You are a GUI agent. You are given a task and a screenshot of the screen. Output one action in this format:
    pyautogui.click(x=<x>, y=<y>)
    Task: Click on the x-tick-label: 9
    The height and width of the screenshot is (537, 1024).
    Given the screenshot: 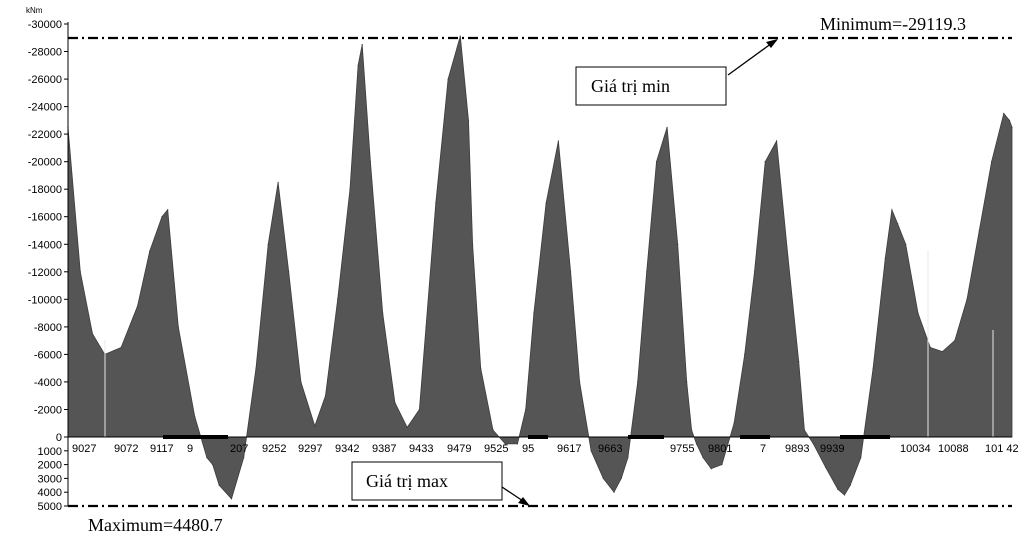 What is the action you would take?
    pyautogui.click(x=190, y=449)
    